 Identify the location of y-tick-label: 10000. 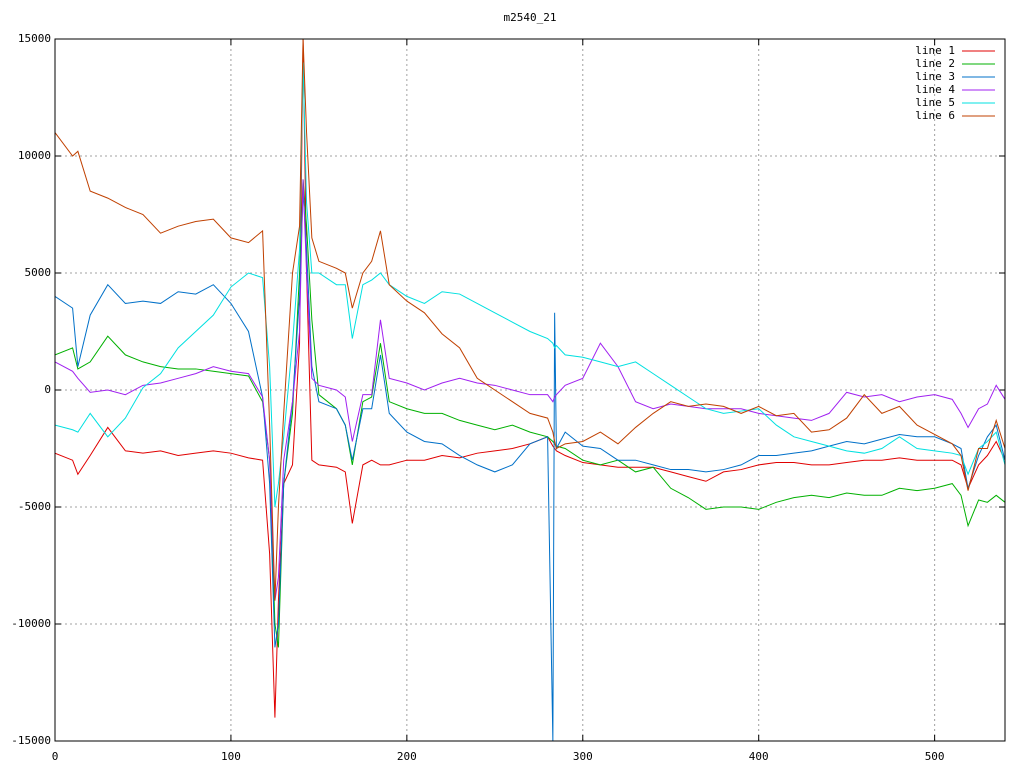
(34, 155).